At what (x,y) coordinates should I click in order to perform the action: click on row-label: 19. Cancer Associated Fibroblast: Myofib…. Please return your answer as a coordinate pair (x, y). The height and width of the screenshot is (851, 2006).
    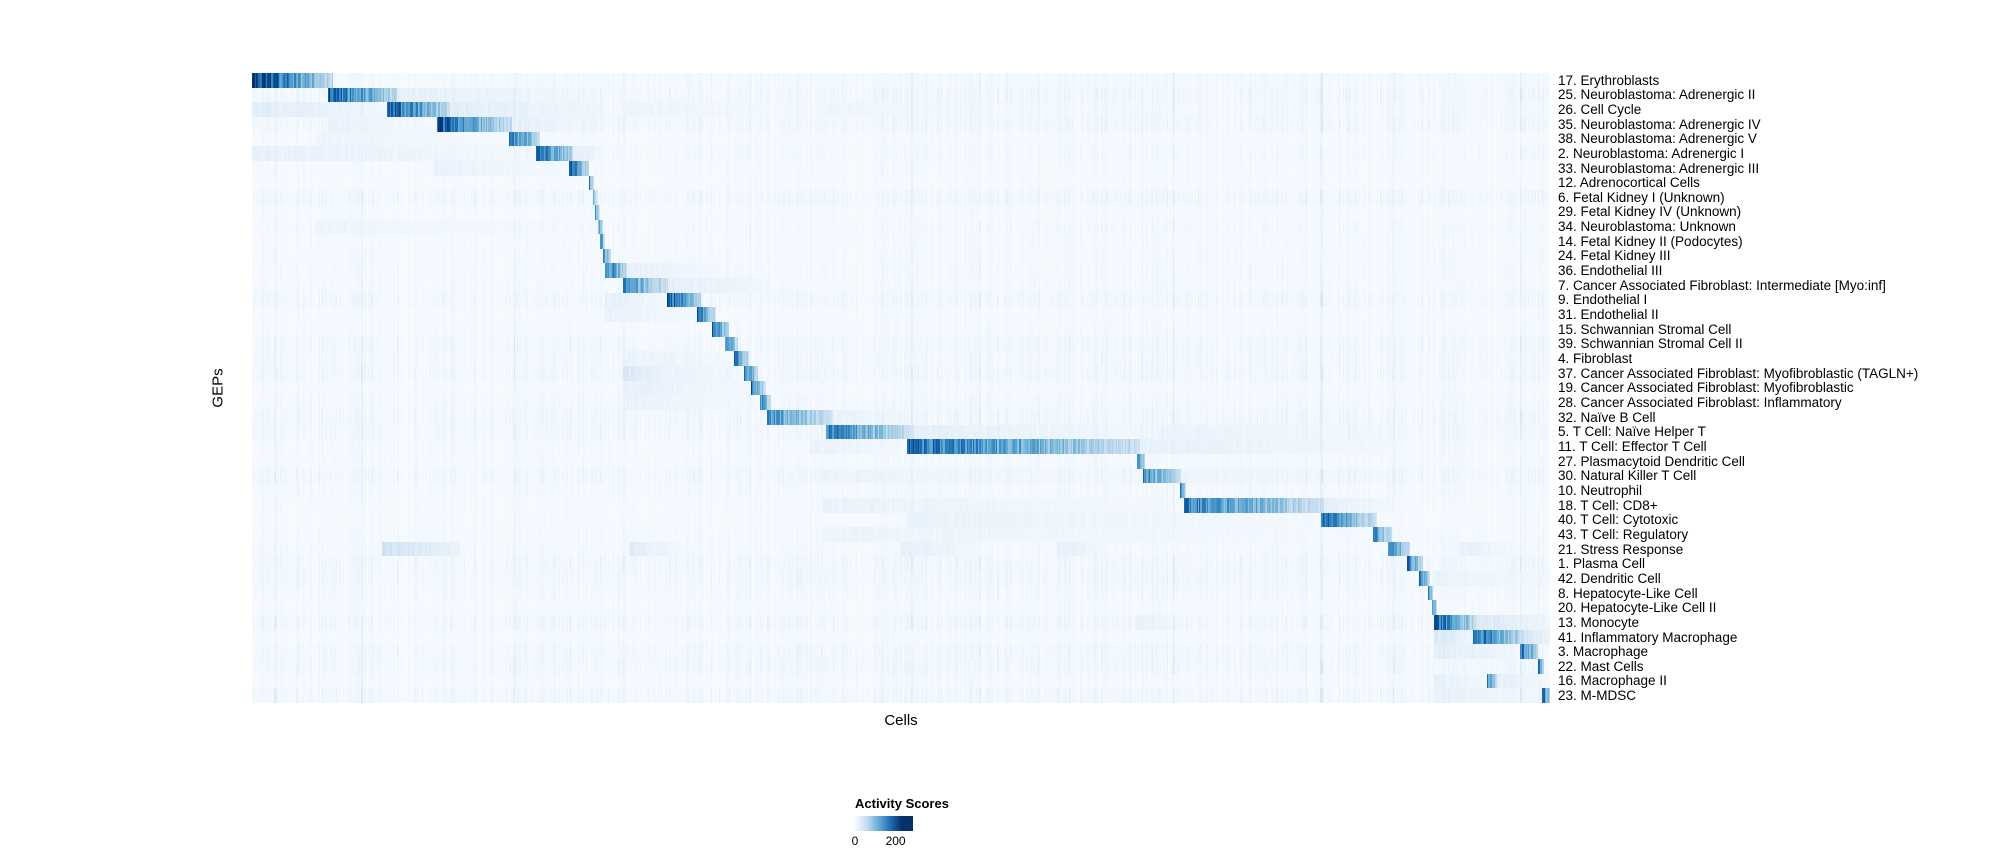
    Looking at the image, I should click on (1706, 388).